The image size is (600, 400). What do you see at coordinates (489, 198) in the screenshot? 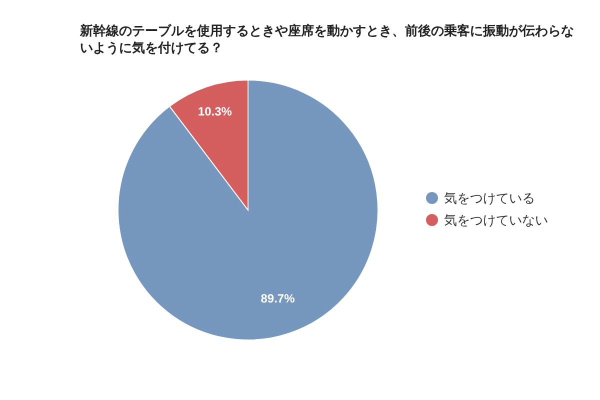
I see `legend-label: 気をつけている` at bounding box center [489, 198].